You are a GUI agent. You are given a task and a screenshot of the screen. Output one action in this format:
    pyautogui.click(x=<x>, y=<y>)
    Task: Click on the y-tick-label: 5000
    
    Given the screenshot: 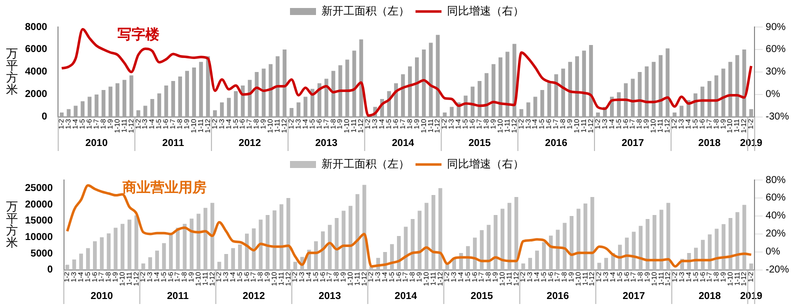 What is the action you would take?
    pyautogui.click(x=42, y=254)
    